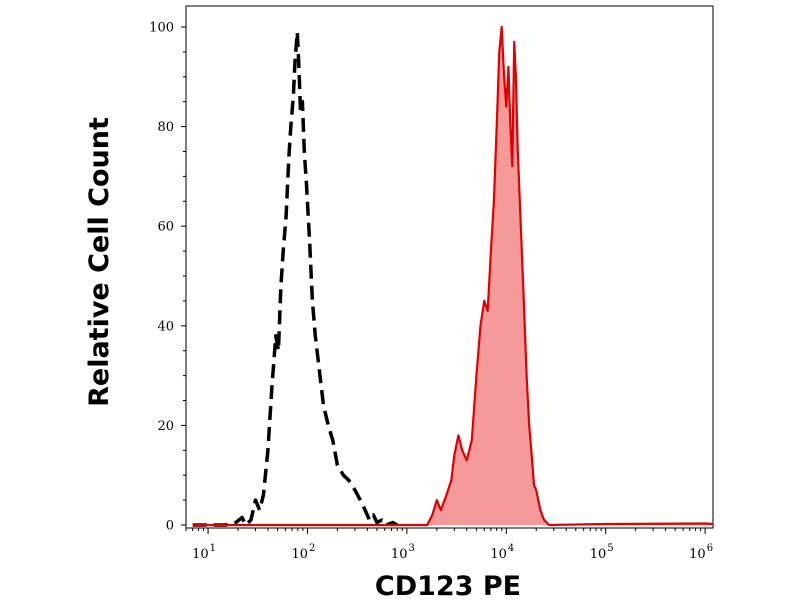 The height and width of the screenshot is (600, 800). Describe the element at coordinates (165, 426) in the screenshot. I see `y-tick-label: 20` at that location.